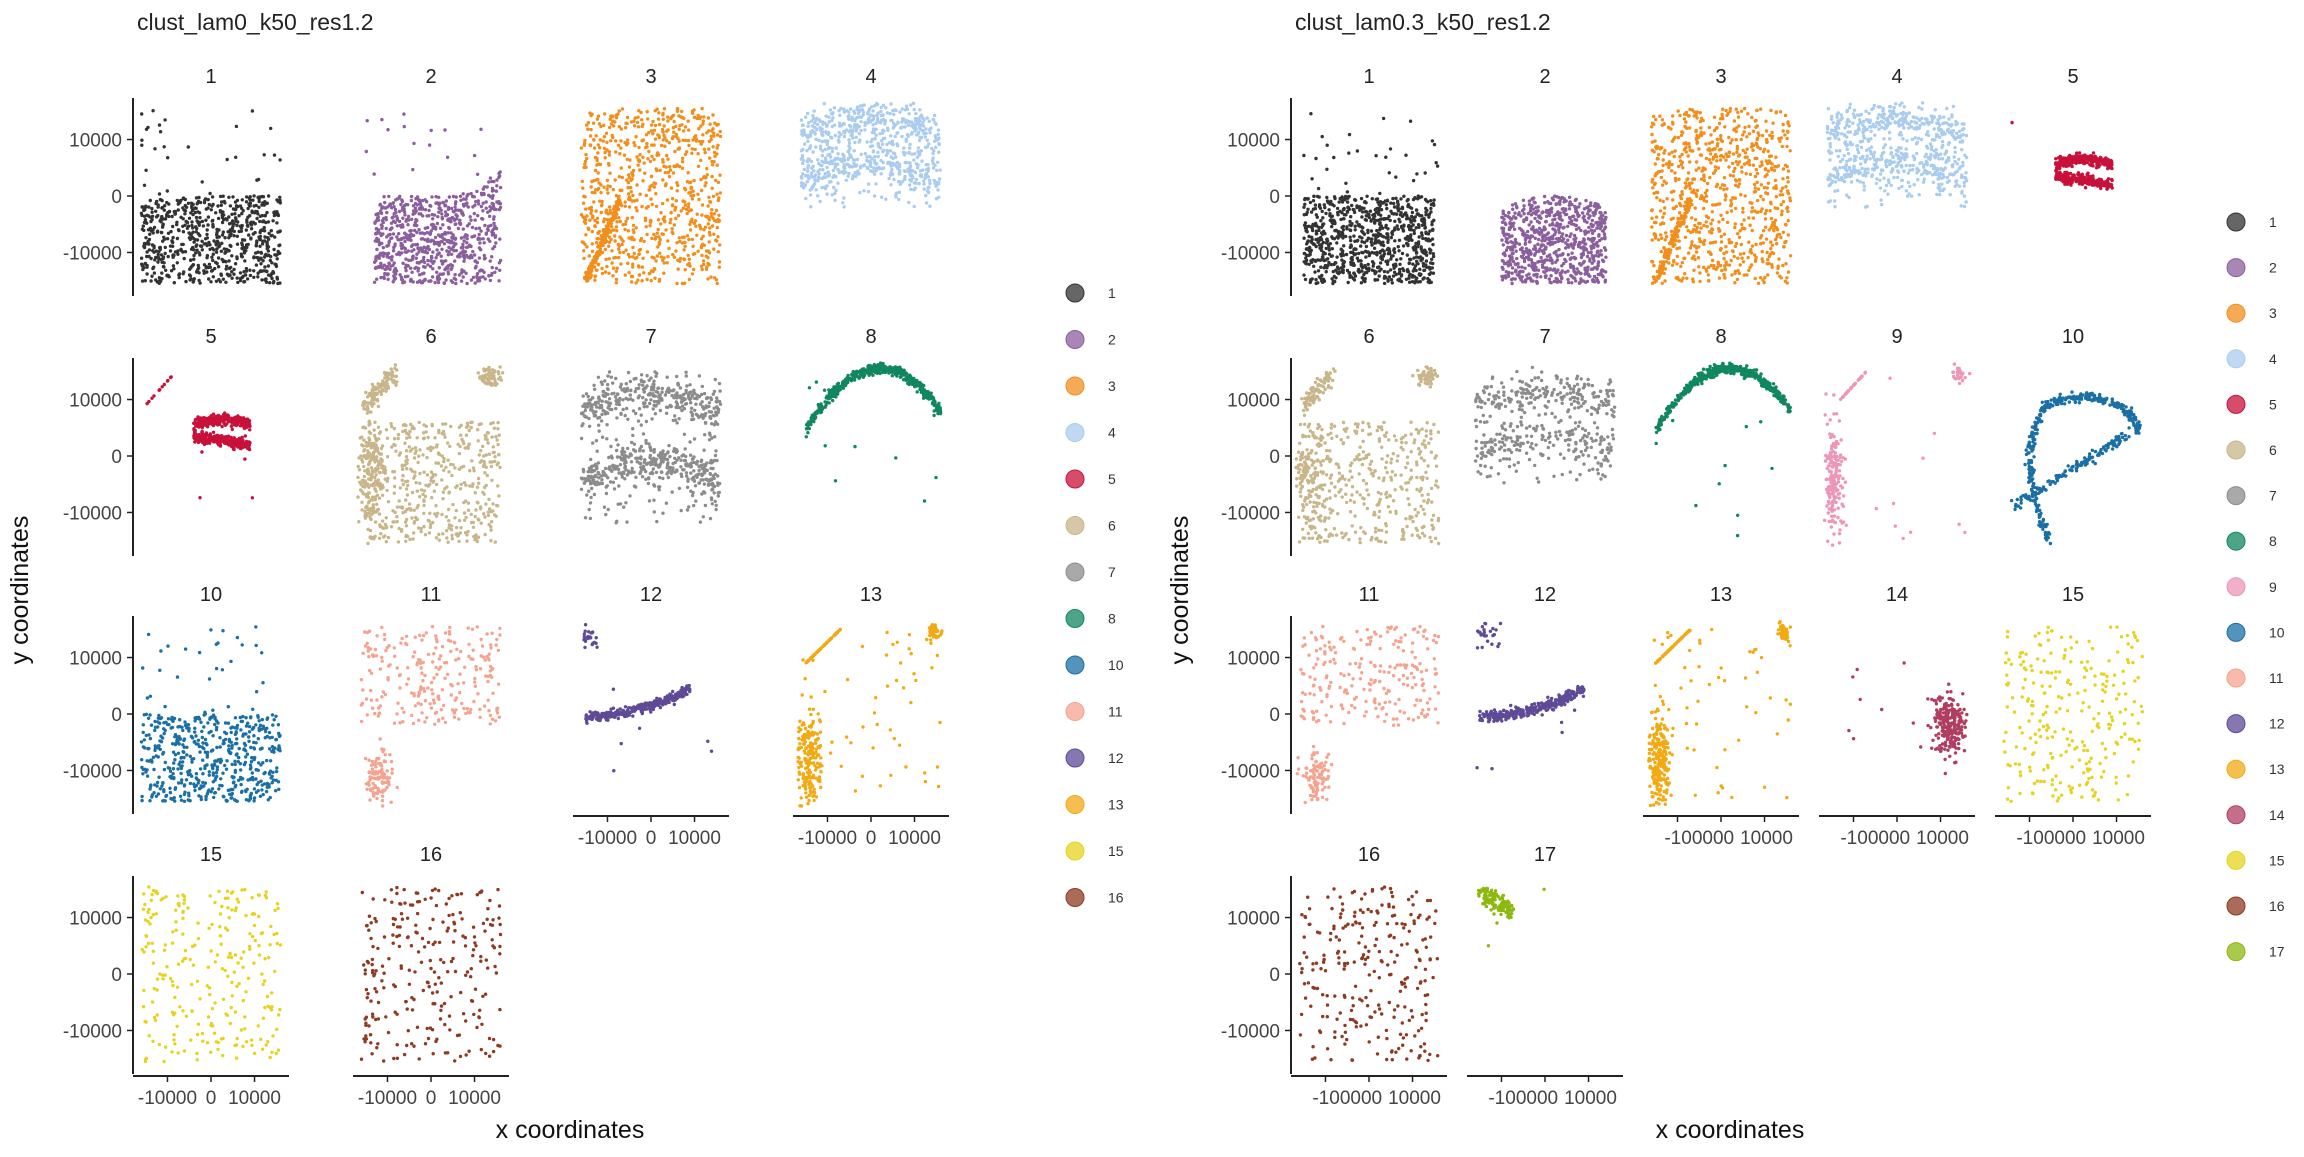  I want to click on facet-panel-3: 3, so click(651, 175).